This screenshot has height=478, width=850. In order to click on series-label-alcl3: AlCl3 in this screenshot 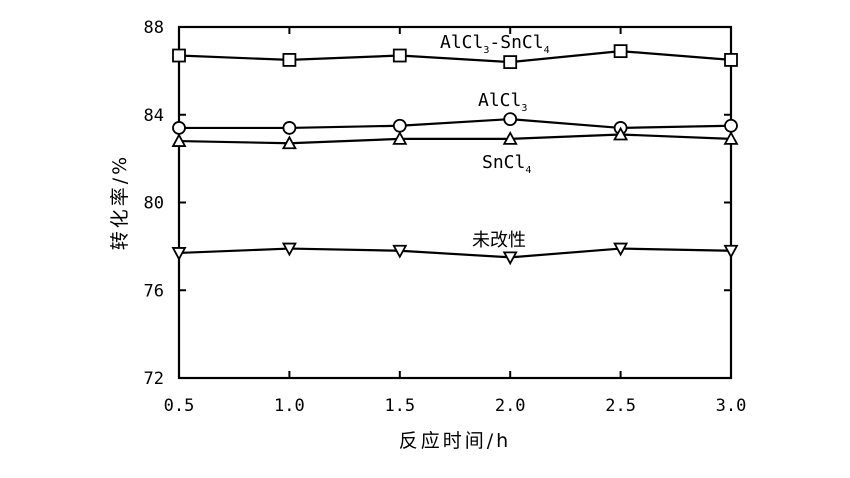, I will do `click(502, 102)`.